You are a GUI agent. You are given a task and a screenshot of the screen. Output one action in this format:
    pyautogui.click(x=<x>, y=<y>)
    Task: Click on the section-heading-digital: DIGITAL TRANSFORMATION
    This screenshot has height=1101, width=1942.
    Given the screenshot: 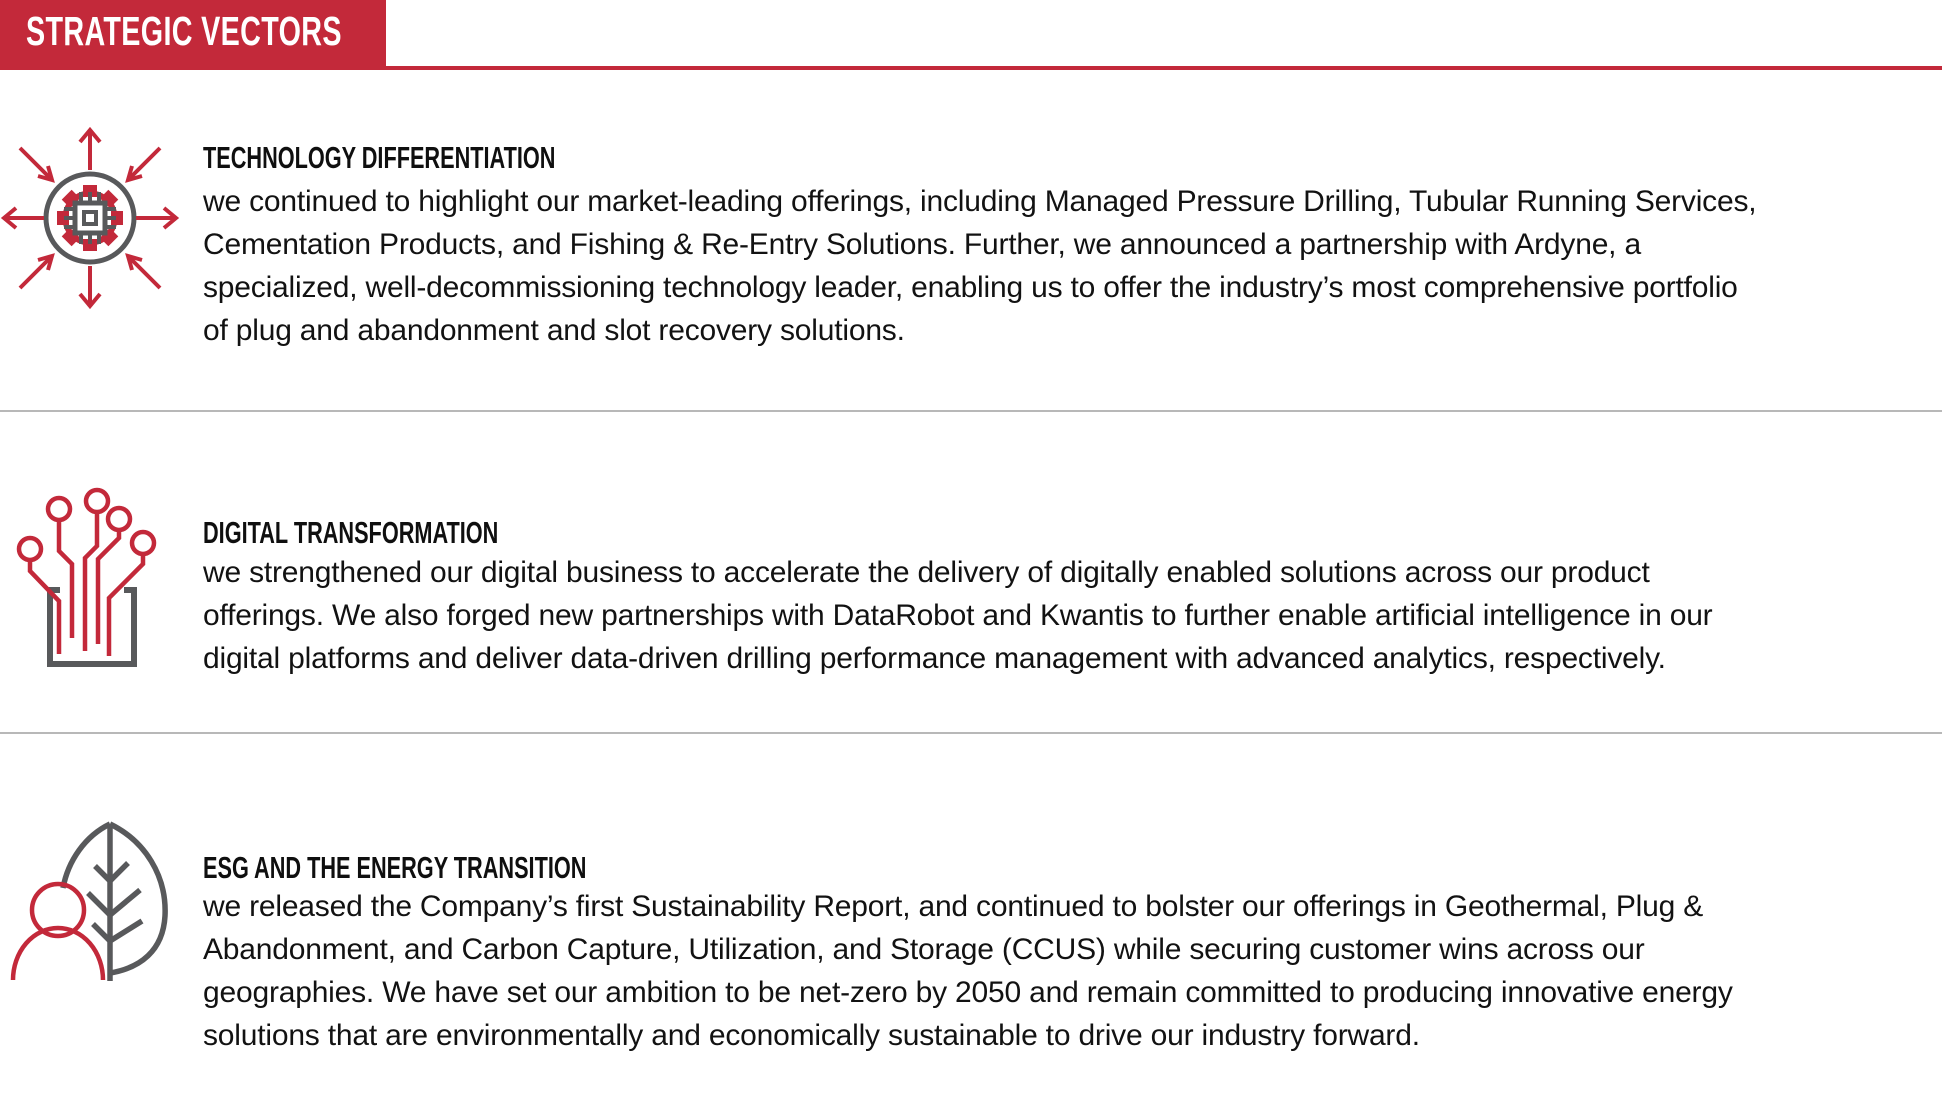 What is the action you would take?
    pyautogui.click(x=351, y=532)
    